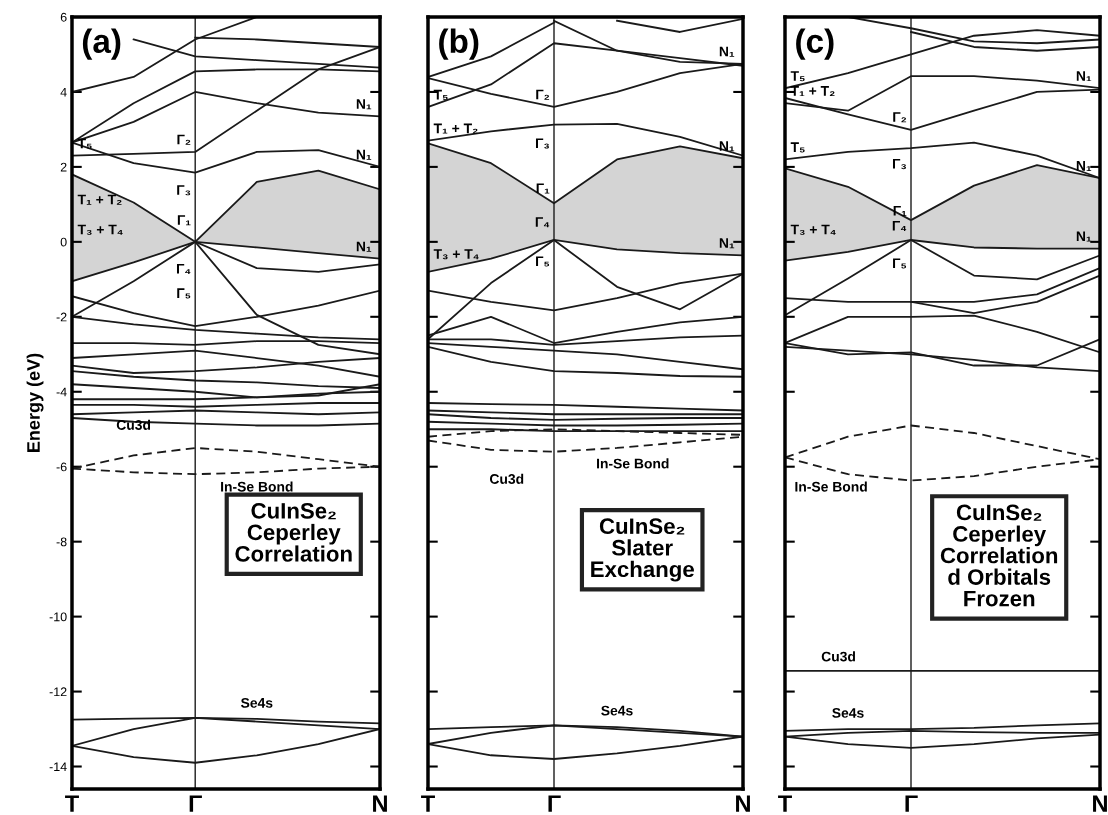  What do you see at coordinates (61, 467) in the screenshot?
I see `y-tick-label: -6` at bounding box center [61, 467].